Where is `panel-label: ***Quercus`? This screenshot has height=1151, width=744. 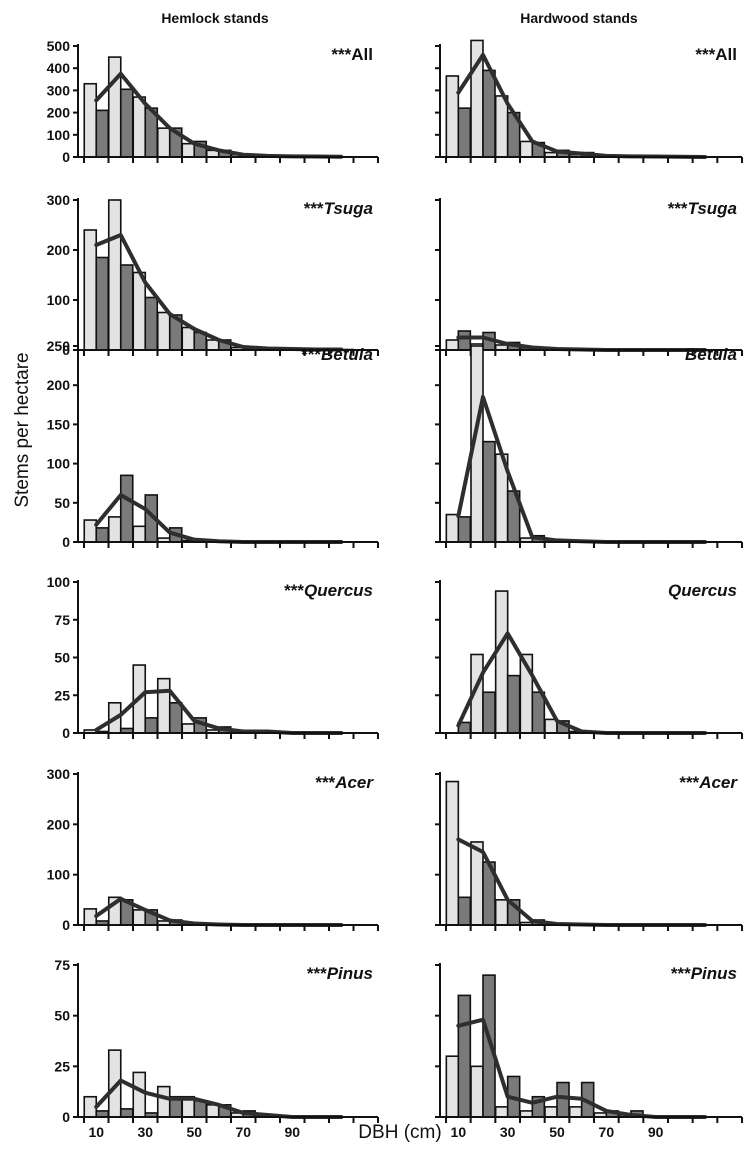 panel-label: ***Quercus is located at coordinates (328, 590).